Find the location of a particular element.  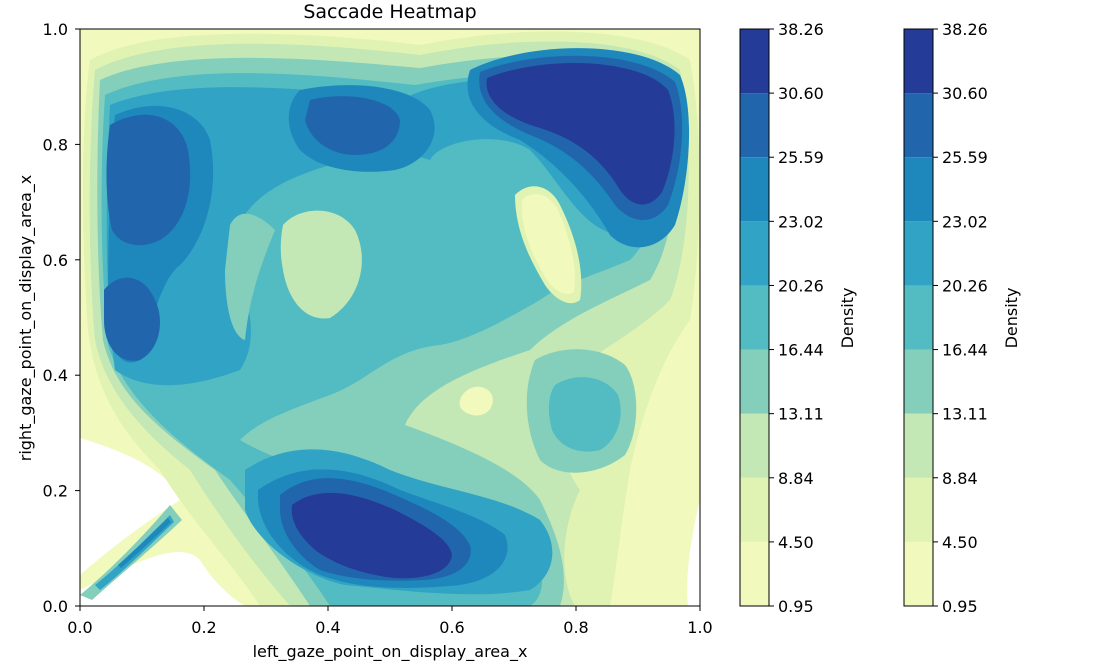

x-tick-label: 0.2 is located at coordinates (203, 627).